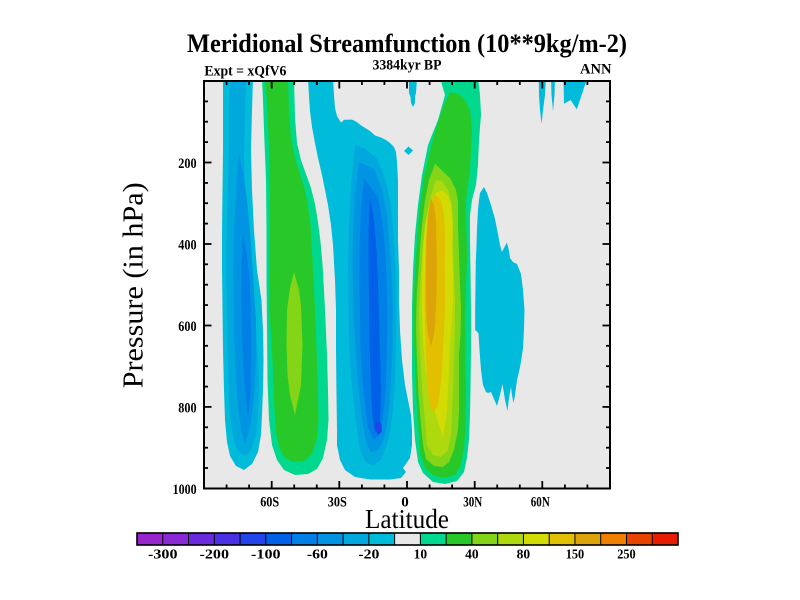 The height and width of the screenshot is (600, 800). What do you see at coordinates (524, 555) in the screenshot?
I see `svg-text: 80` at bounding box center [524, 555].